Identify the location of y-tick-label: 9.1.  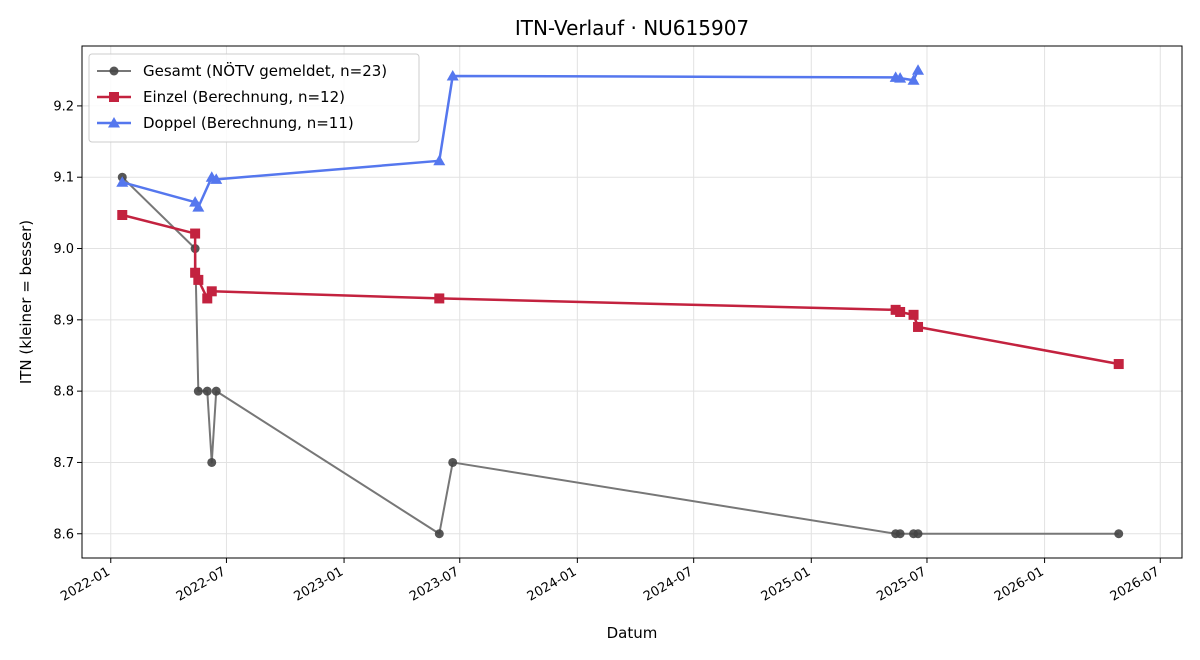
(63, 178).